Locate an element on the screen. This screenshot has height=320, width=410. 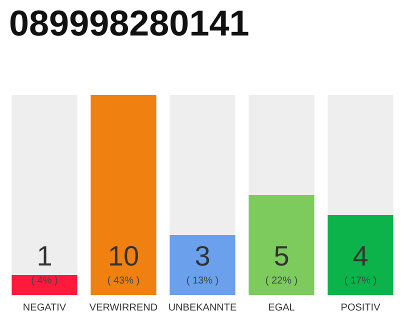
x-tick-label: EGAL is located at coordinates (282, 308).